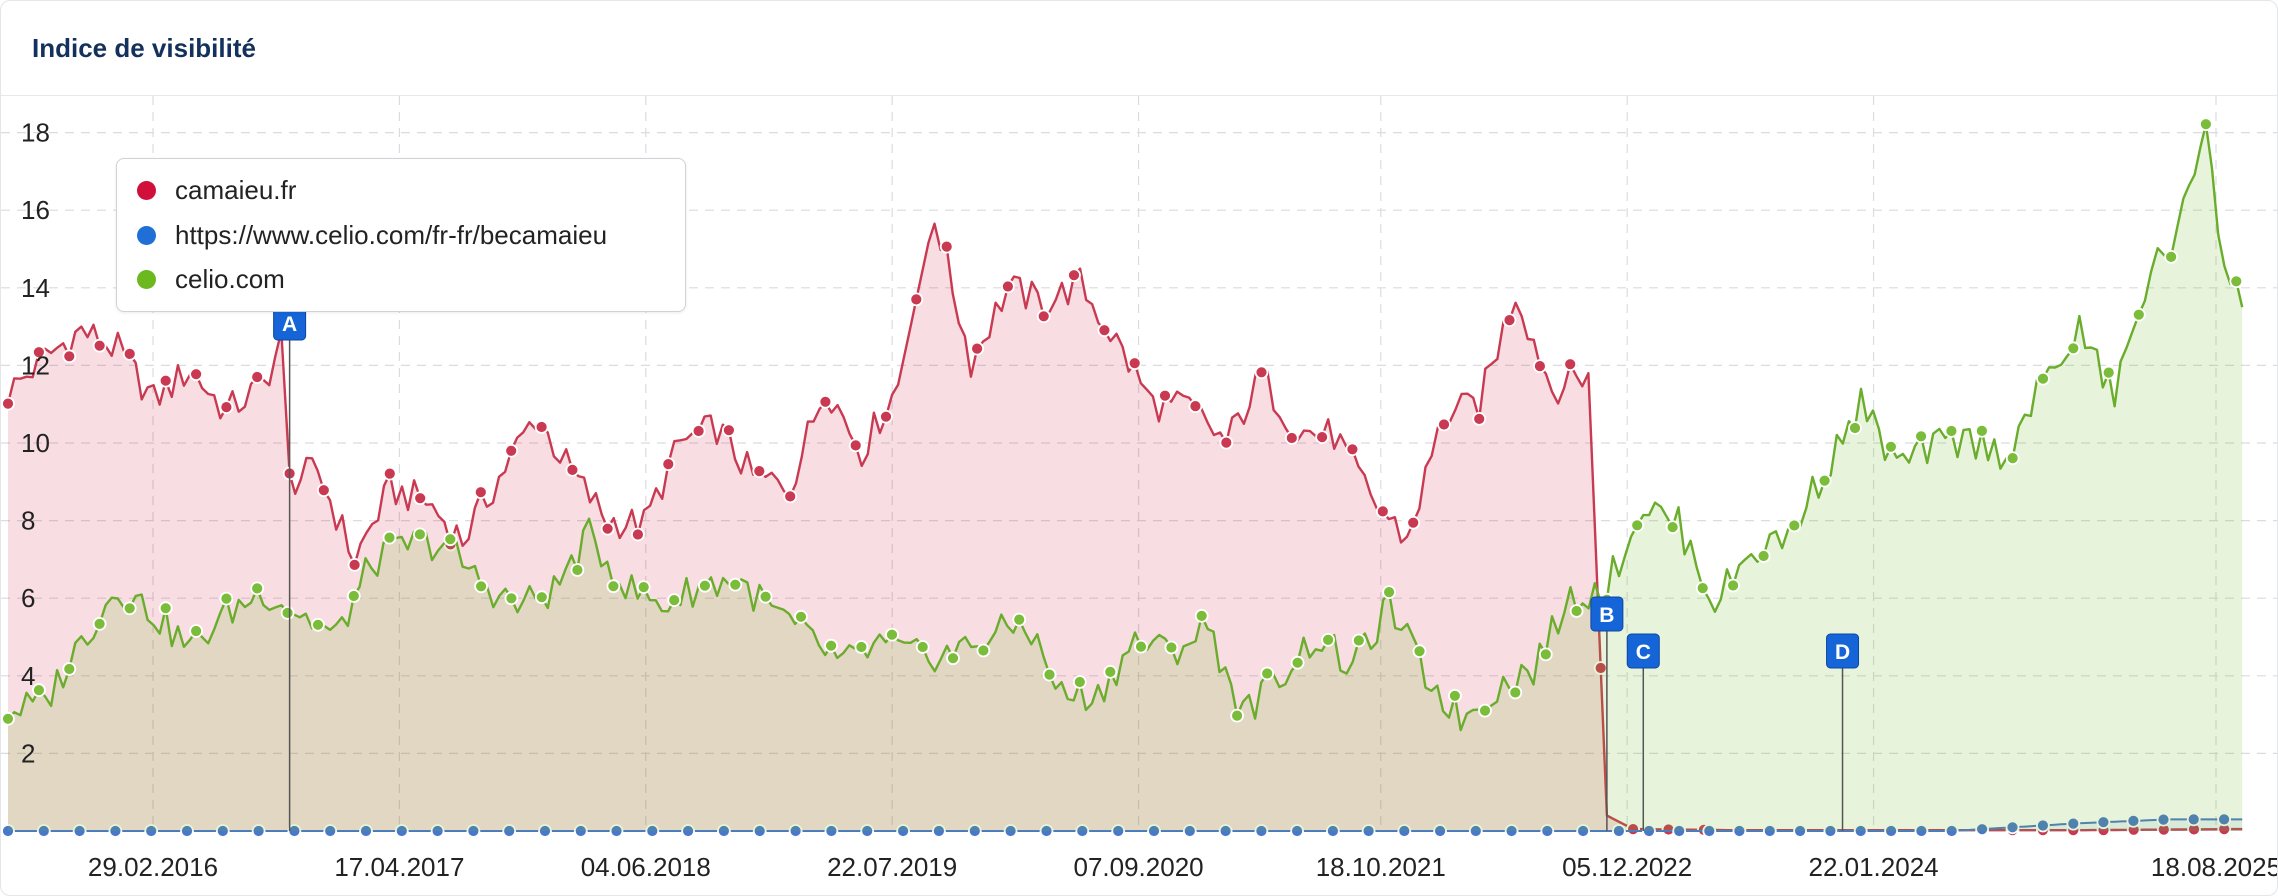 The height and width of the screenshot is (896, 2278). What do you see at coordinates (399, 867) in the screenshot?
I see `x-tick-label: 17.04.2017` at bounding box center [399, 867].